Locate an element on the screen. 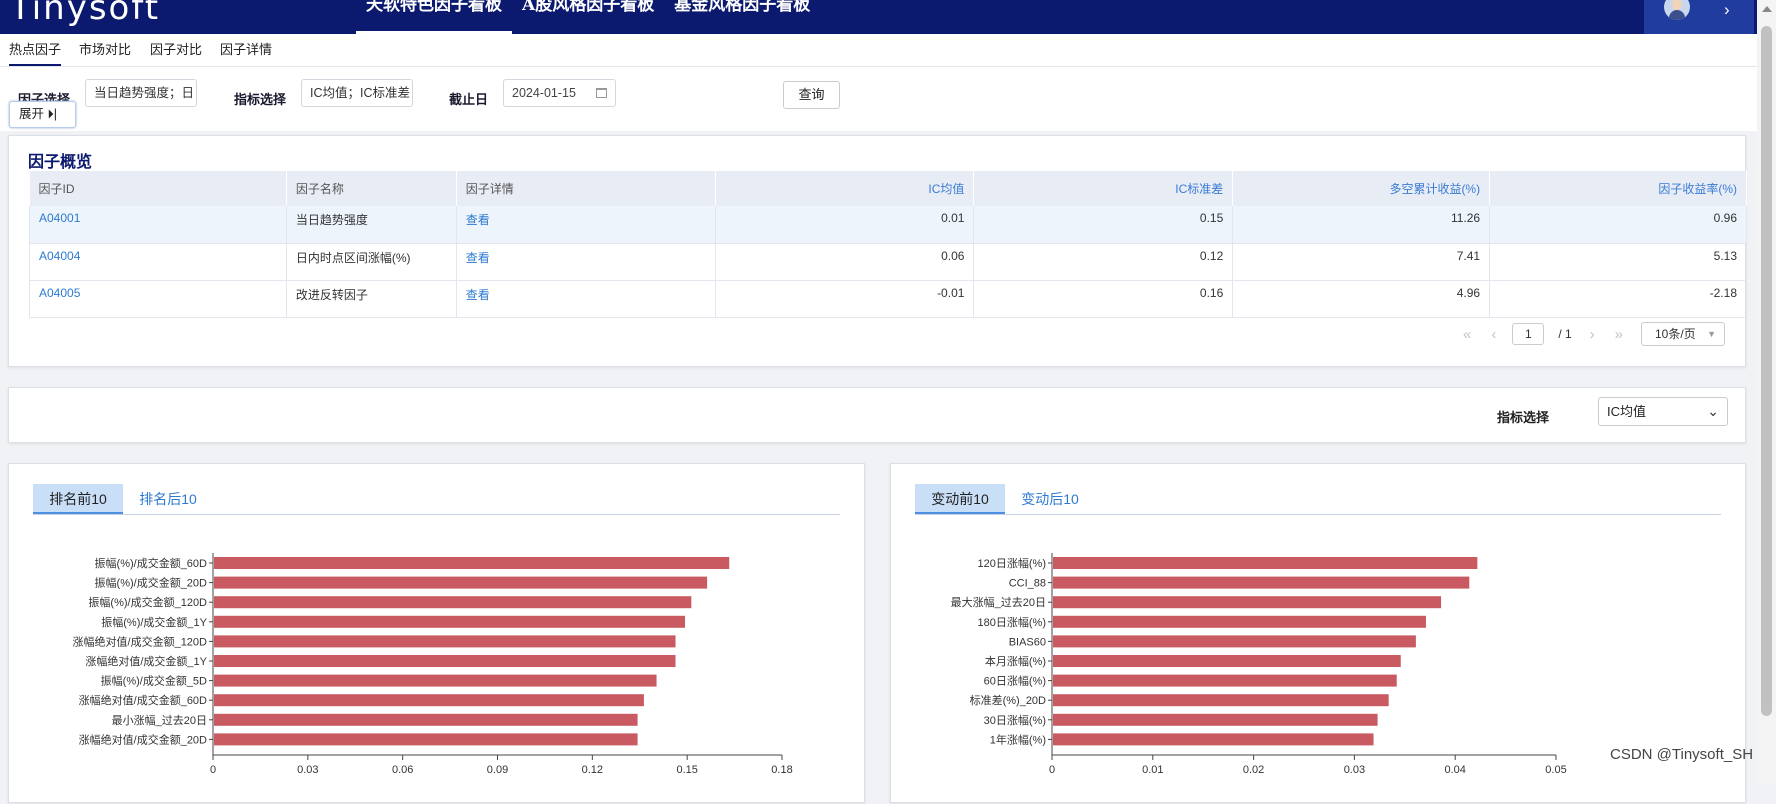 The height and width of the screenshot is (804, 1776). page-number-input: 1 is located at coordinates (1528, 334).